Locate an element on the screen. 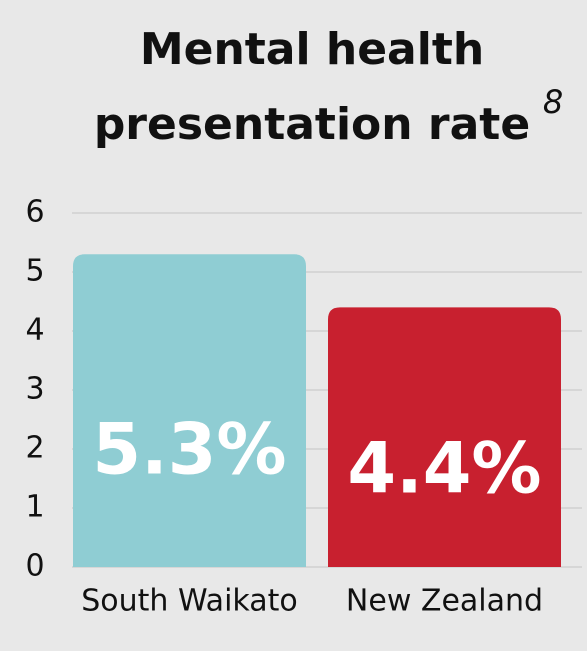  y-tick-label: 0 is located at coordinates (34, 566).